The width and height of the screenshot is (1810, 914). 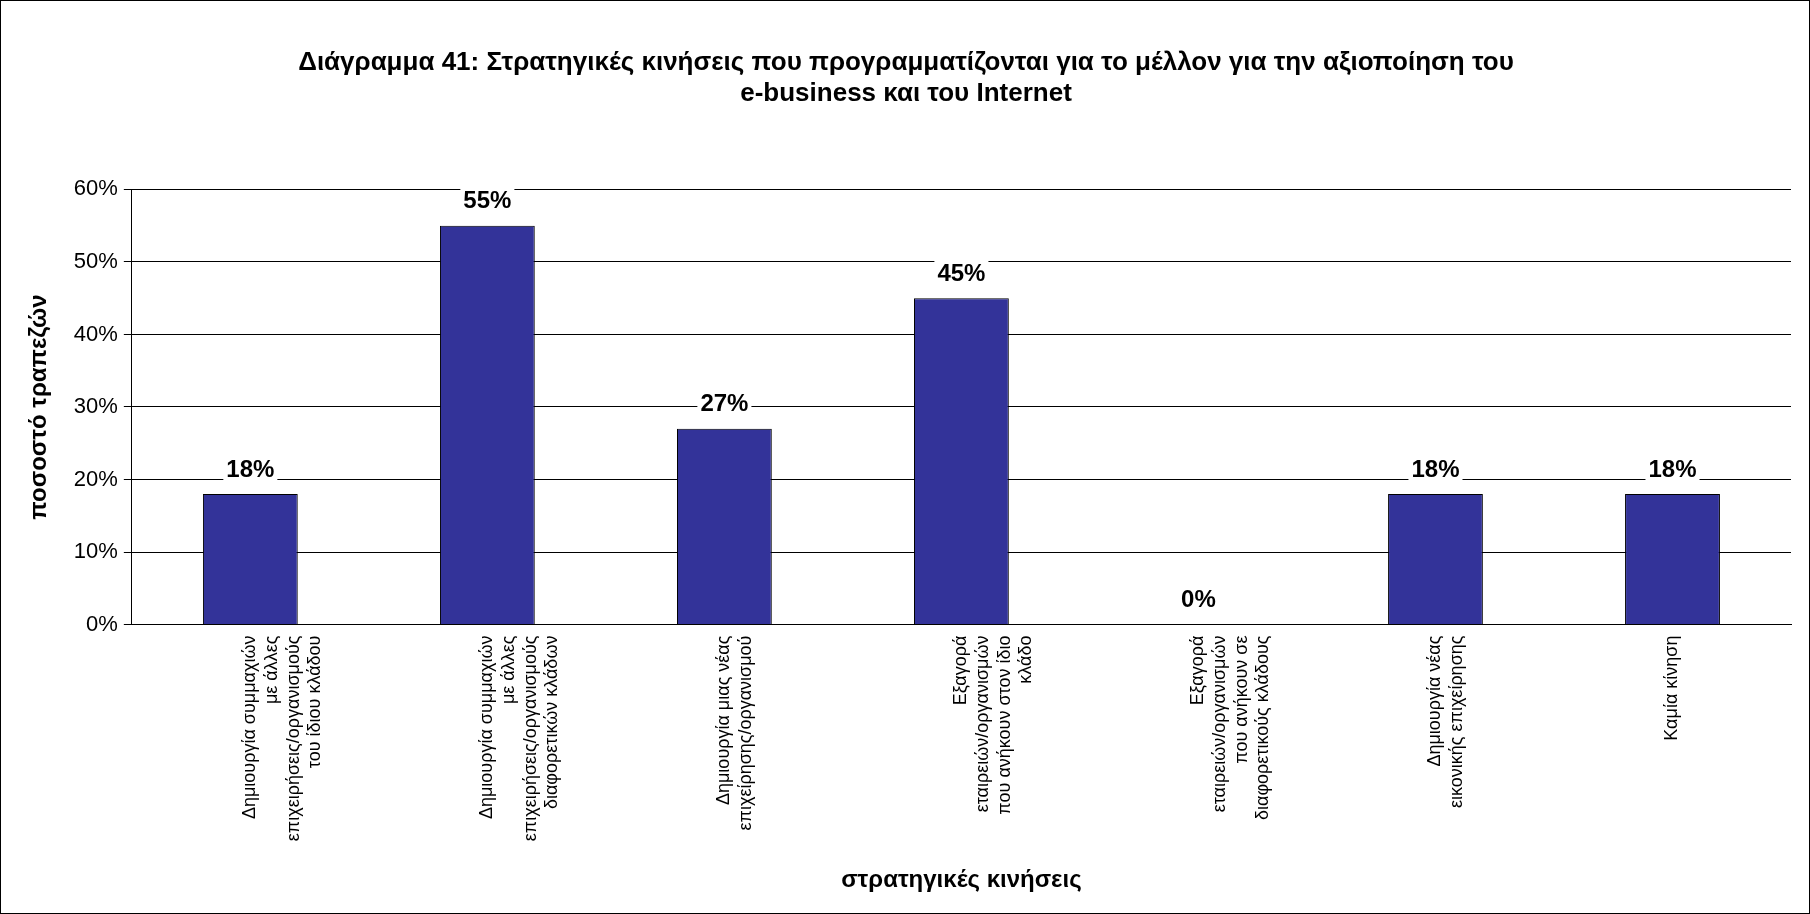 I want to click on y-tick-label: 30%, so click(x=95, y=406).